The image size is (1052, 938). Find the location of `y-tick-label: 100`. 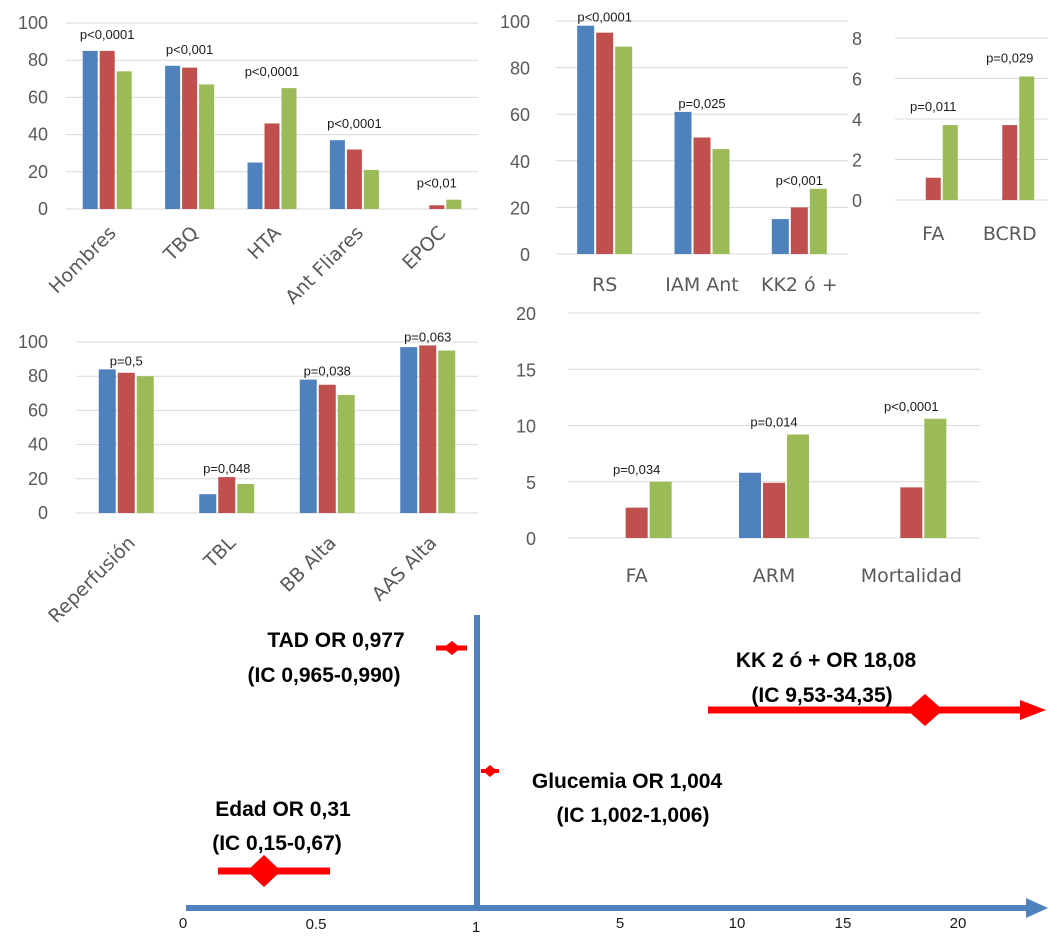

y-tick-label: 100 is located at coordinates (33, 23).